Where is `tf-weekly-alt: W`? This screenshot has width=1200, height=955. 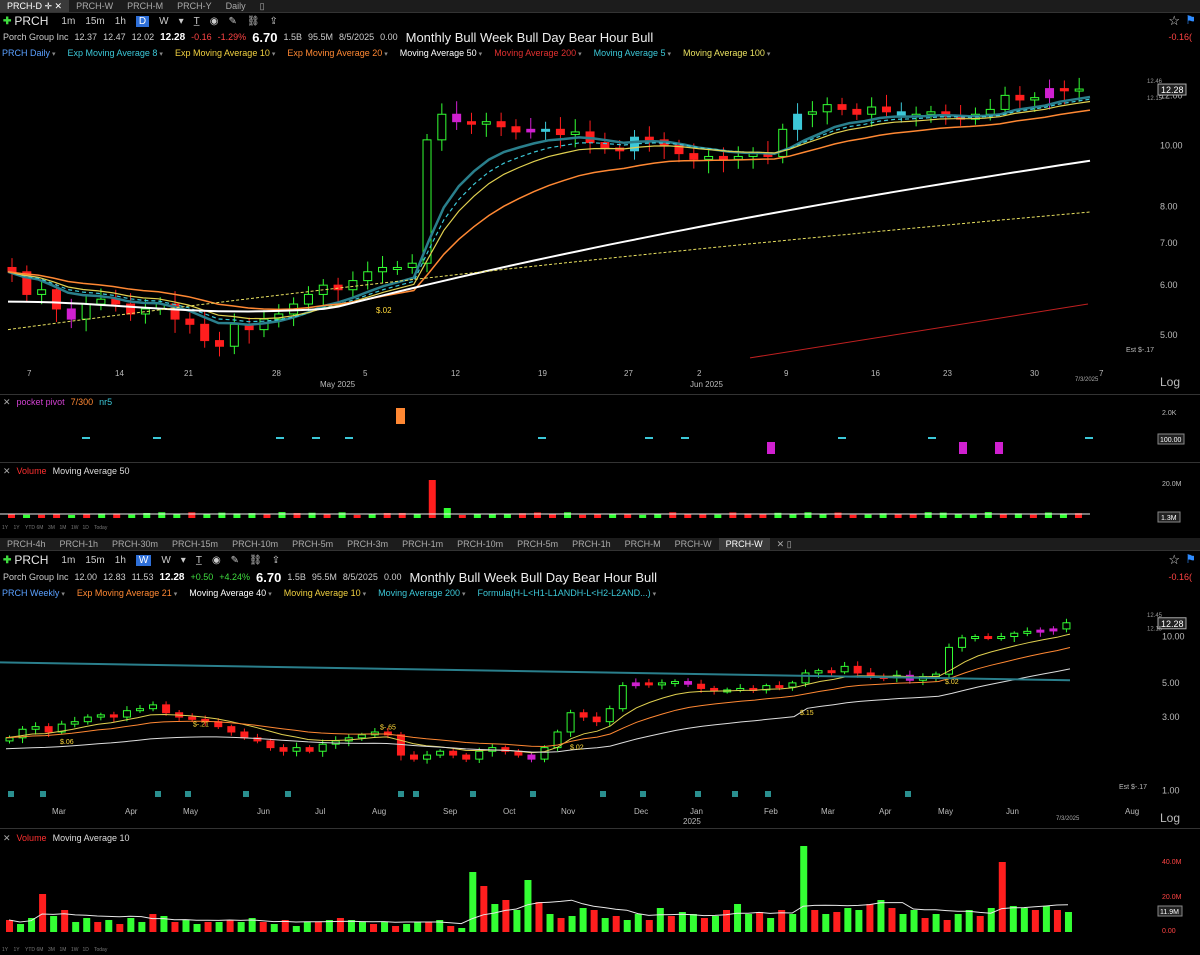 tf-weekly-alt: W is located at coordinates (166, 560).